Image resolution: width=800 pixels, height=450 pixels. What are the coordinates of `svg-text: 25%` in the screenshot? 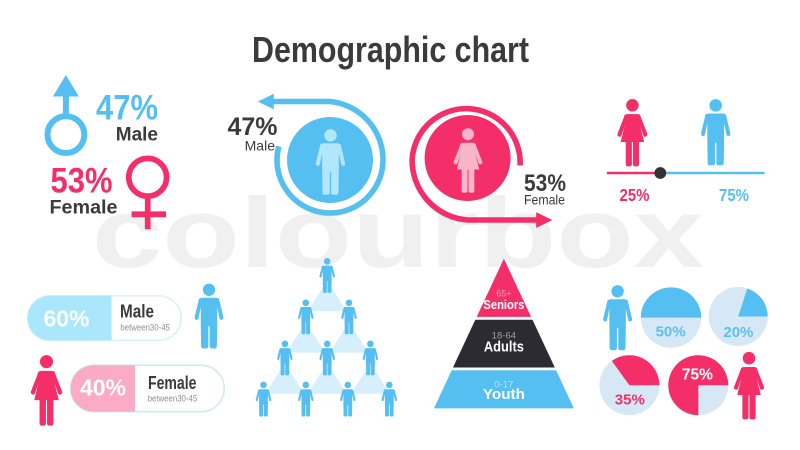 It's located at (635, 195).